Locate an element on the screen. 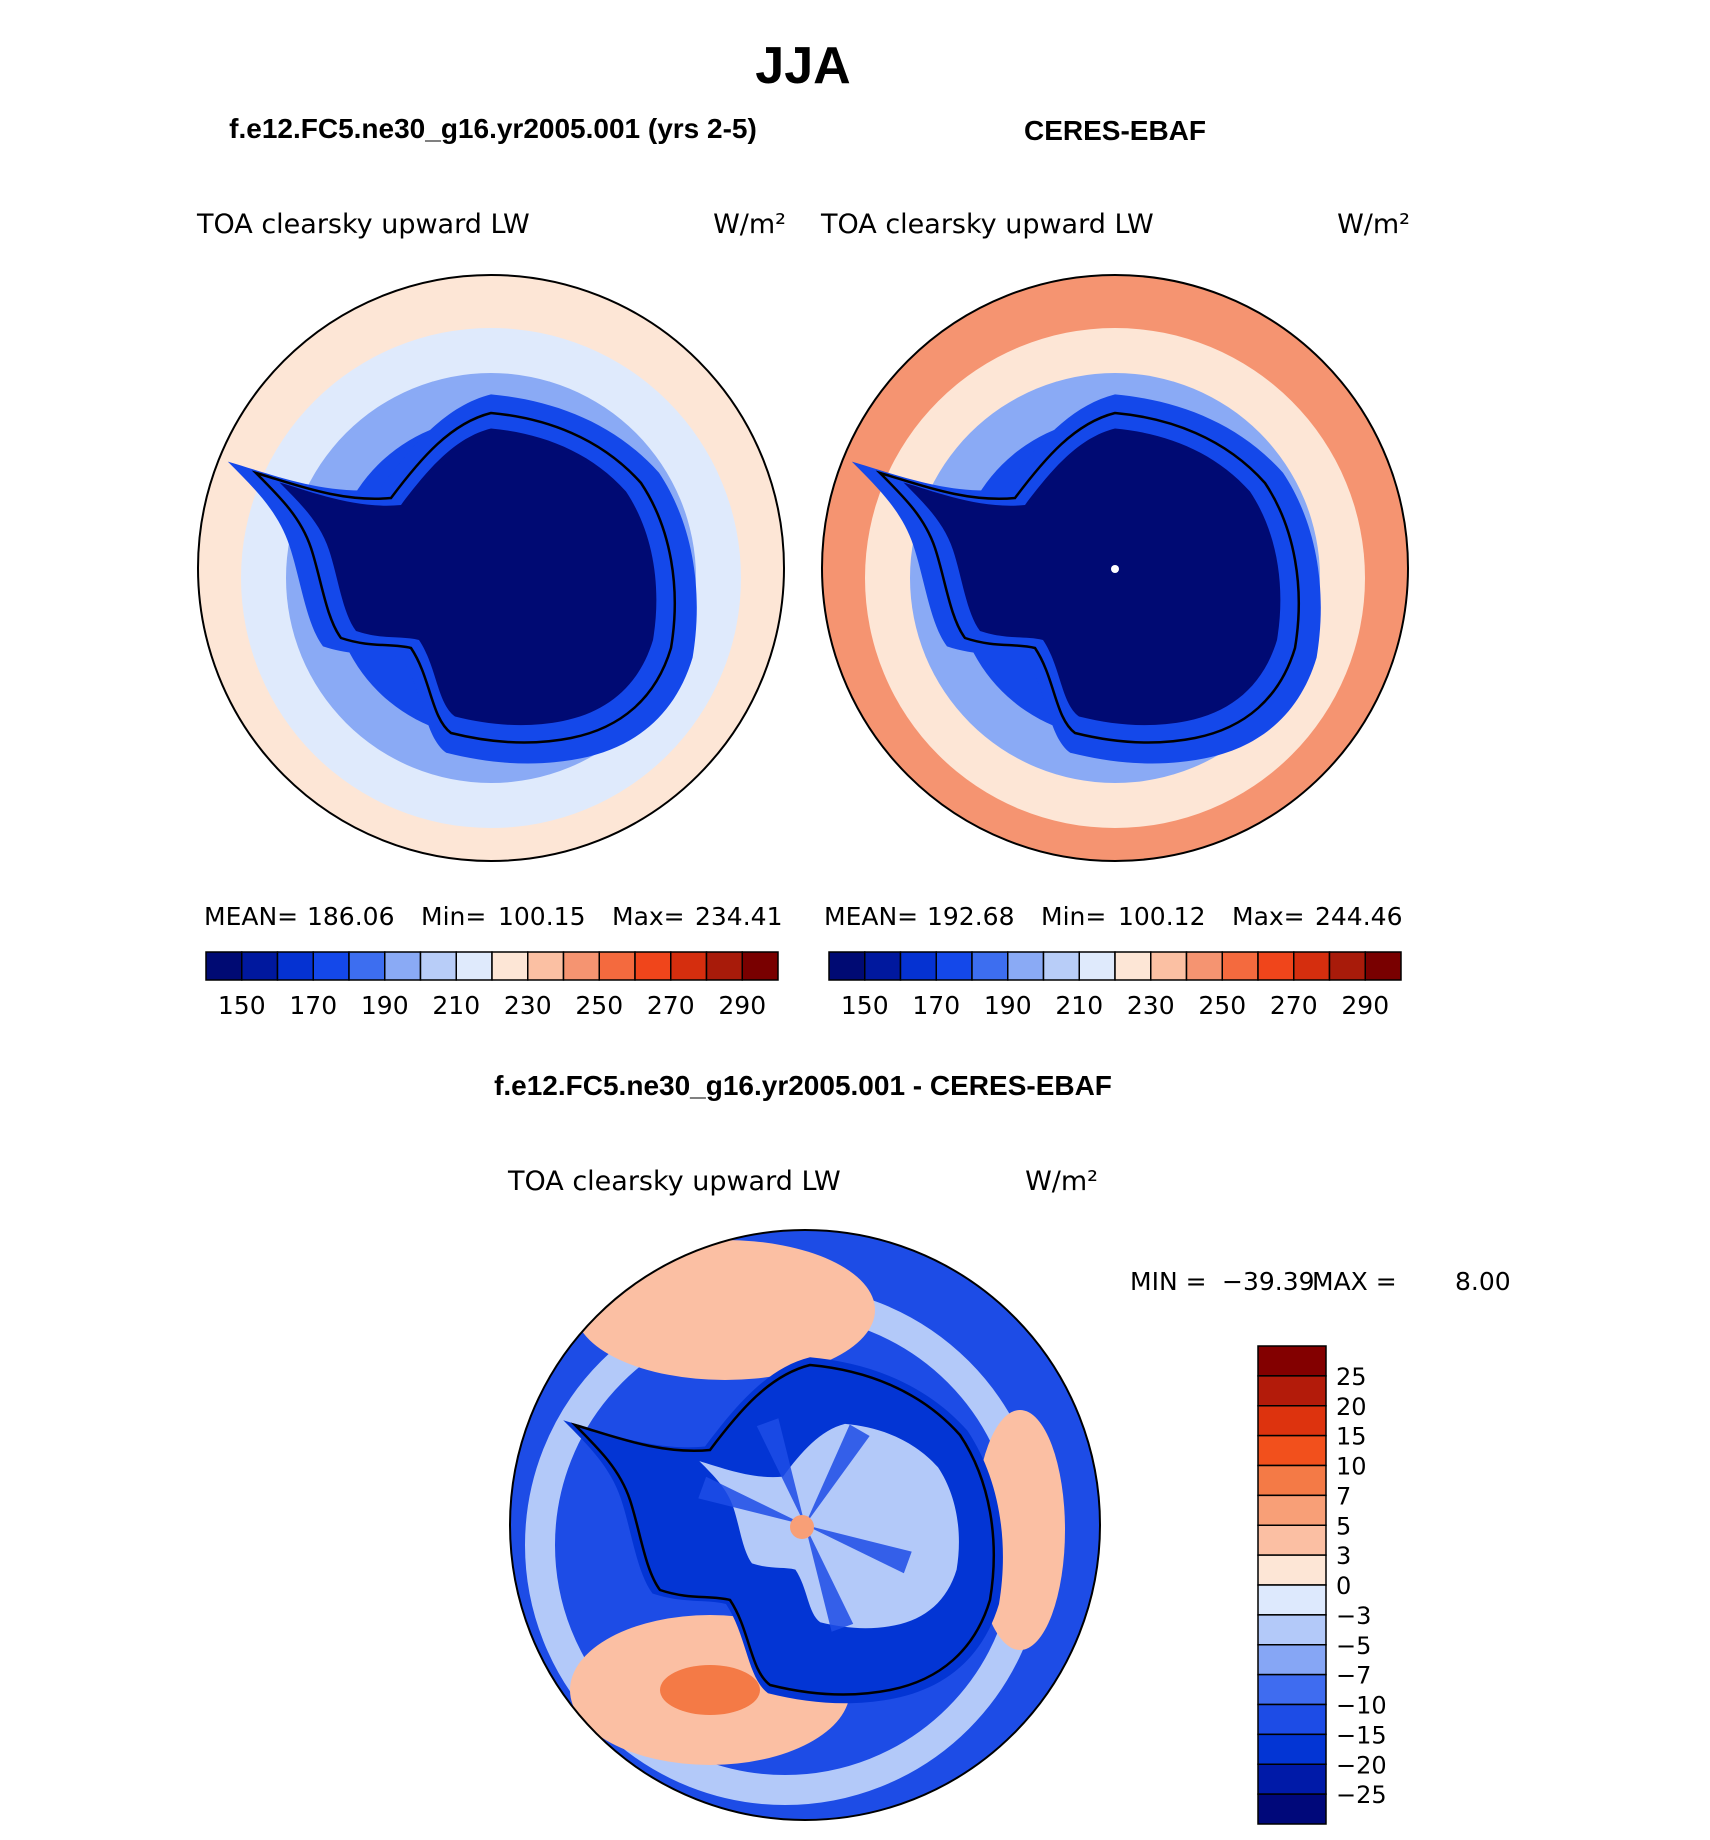 This screenshot has height=1840, width=1710. panel-diff-map is located at coordinates (805, 1525).